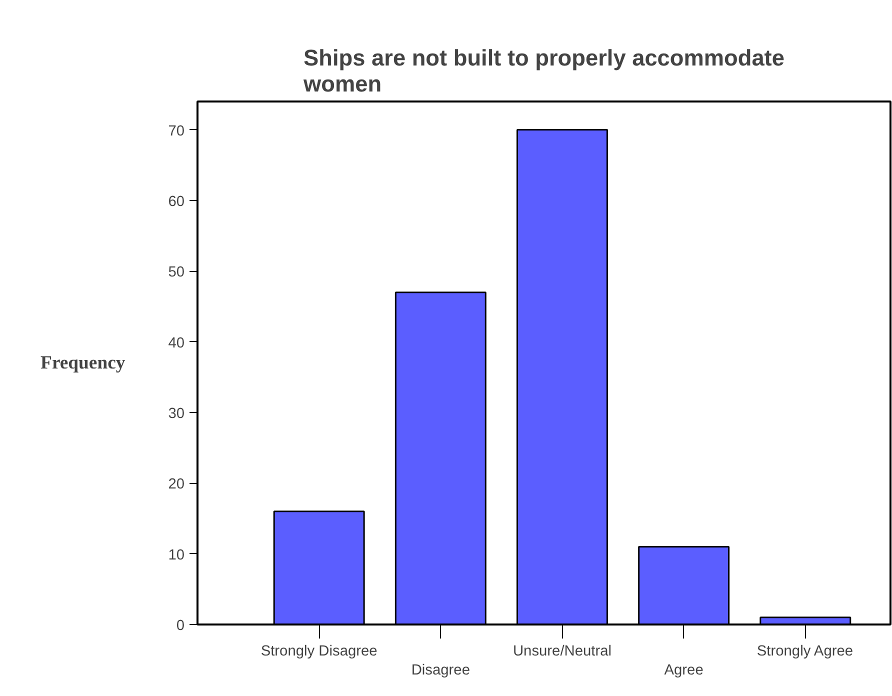 The height and width of the screenshot is (696, 892). I want to click on x-tick-label: Strongly Disagree, so click(319, 652).